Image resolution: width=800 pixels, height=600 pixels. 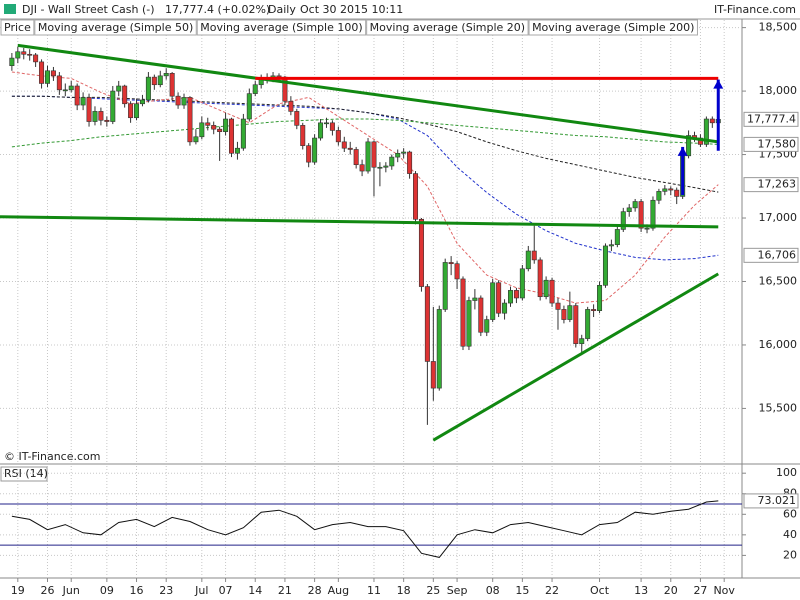 What do you see at coordinates (778, 217) in the screenshot?
I see `y-tick-label: 17,000` at bounding box center [778, 217].